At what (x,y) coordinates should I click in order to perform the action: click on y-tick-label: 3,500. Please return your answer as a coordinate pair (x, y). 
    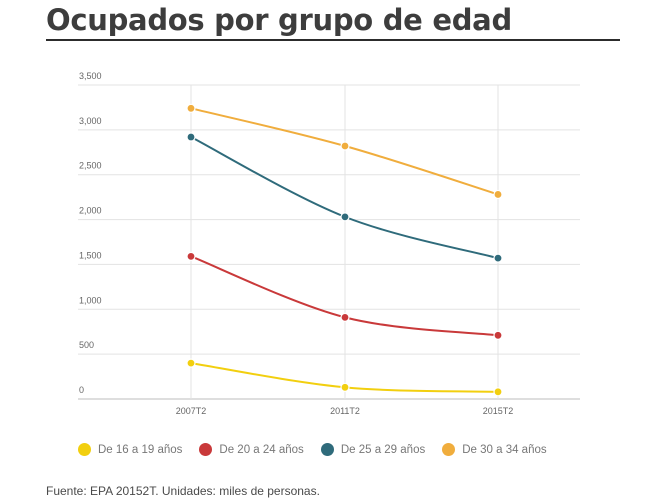
    Looking at the image, I should click on (90, 76).